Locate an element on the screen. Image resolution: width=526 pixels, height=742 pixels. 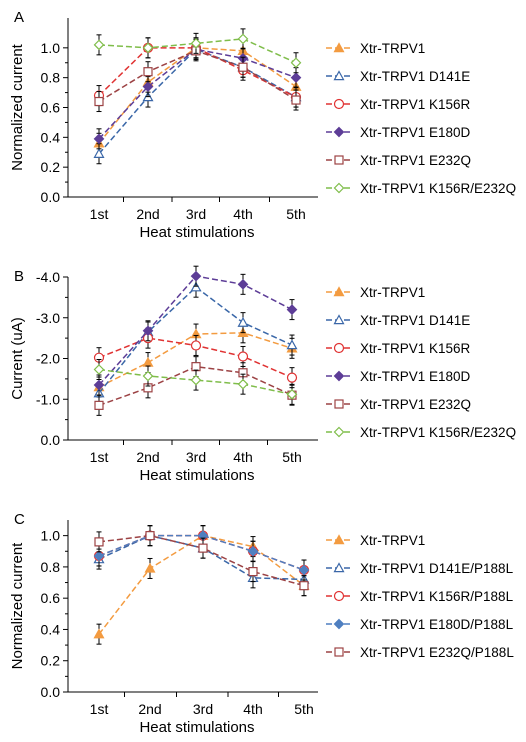
panel-label: B is located at coordinates (19, 276).